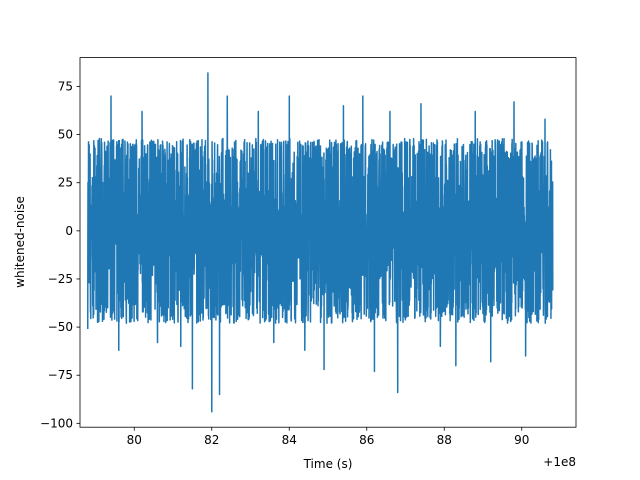  What do you see at coordinates (56, 423) in the screenshot?
I see `y-tick-label: −100` at bounding box center [56, 423].